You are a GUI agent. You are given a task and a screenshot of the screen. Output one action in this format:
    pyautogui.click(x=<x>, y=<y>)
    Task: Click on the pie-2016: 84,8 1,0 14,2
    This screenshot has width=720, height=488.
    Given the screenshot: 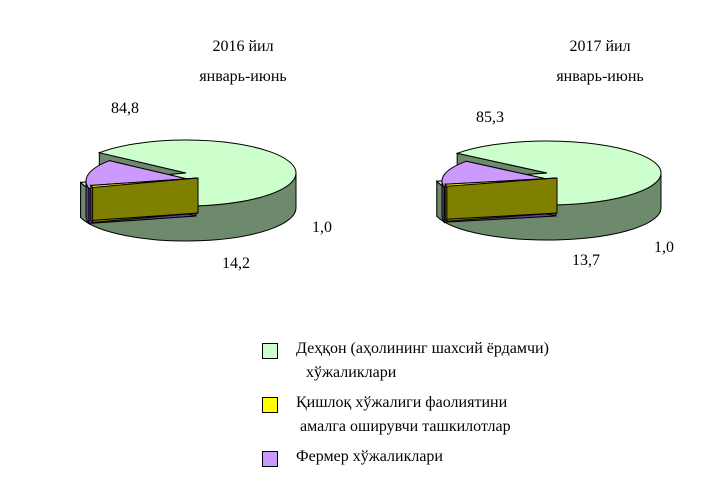 What is the action you would take?
    pyautogui.click(x=205, y=186)
    